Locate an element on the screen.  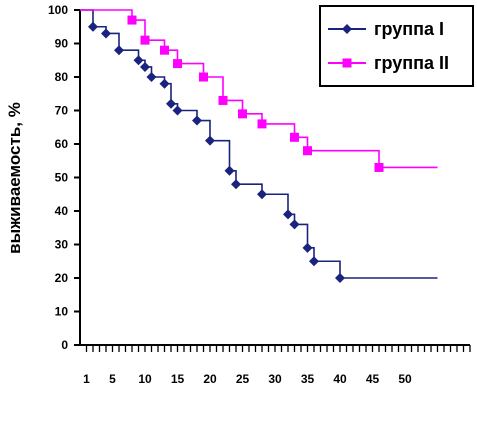
x-tick-label: 20 is located at coordinates (210, 379).